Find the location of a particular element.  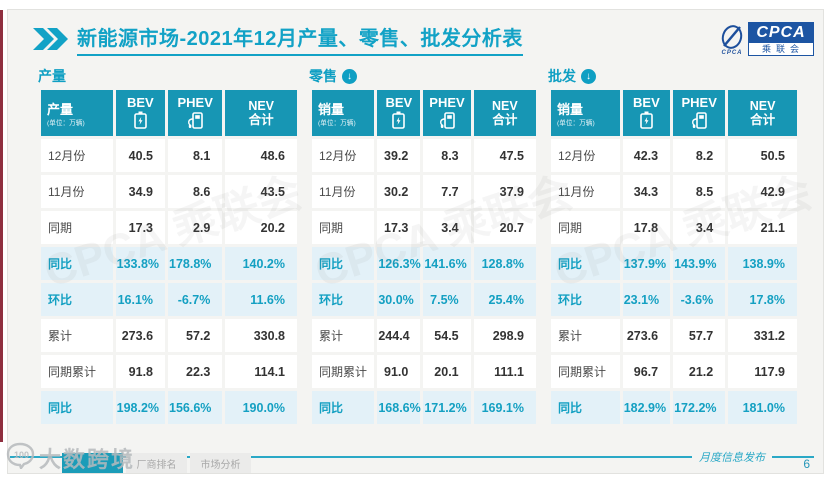

unit-header-cell: 销量 (单位：万辆) is located at coordinates (585, 113).